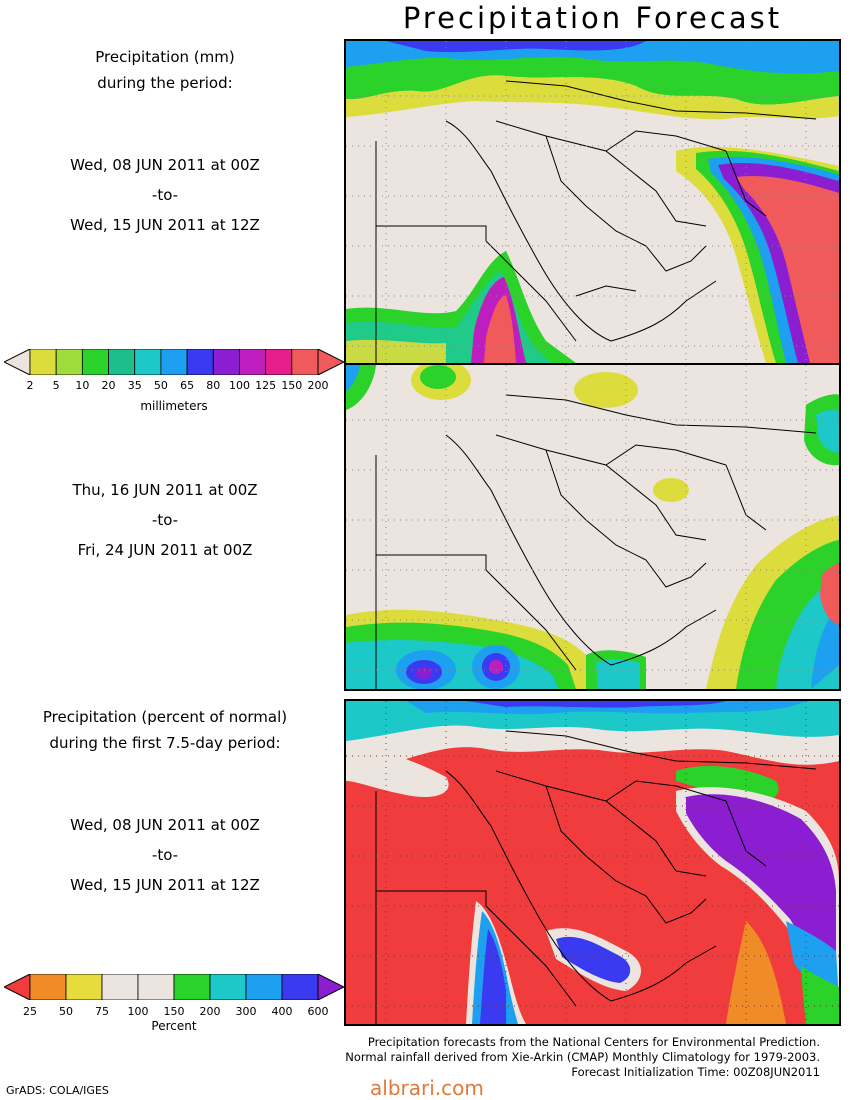 The width and height of the screenshot is (850, 1100). I want to click on pct-colorbar-tick-label: 100, so click(138, 1011).